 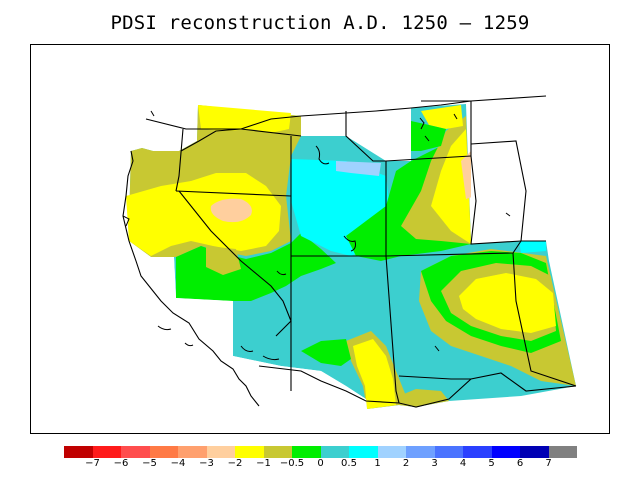 What do you see at coordinates (149, 463) in the screenshot?
I see `colorbar-tick-label: −5` at bounding box center [149, 463].